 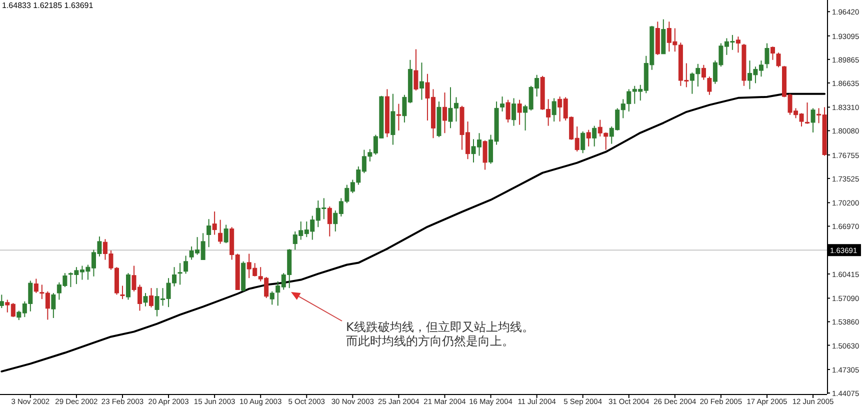 I want to click on annotation: K线跌破均线，但立即又站上均线。, so click(x=440, y=327).